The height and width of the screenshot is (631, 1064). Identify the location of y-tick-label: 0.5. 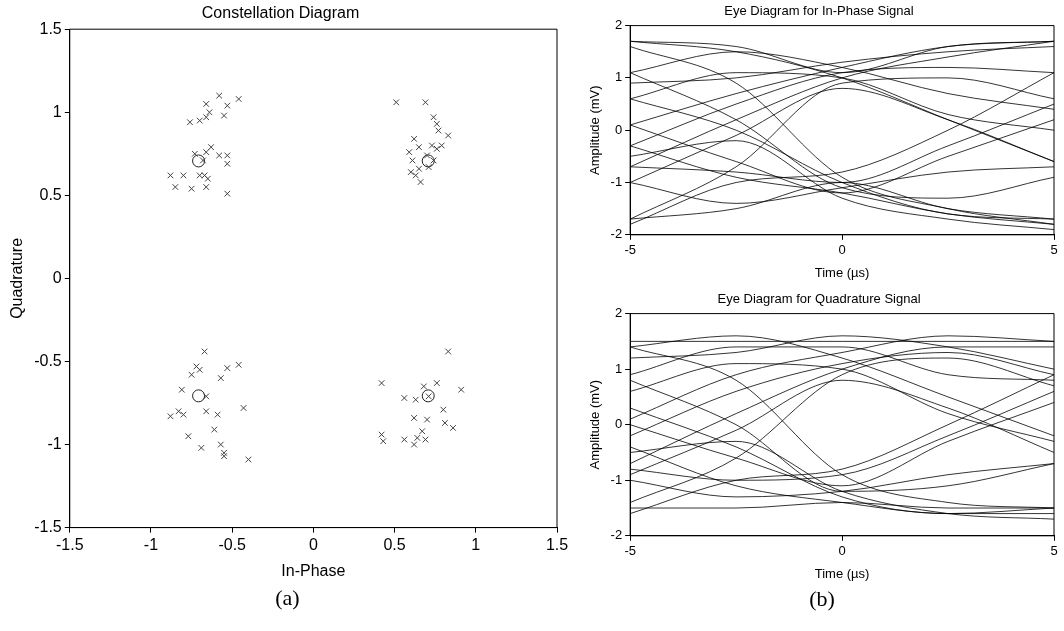
(50, 194).